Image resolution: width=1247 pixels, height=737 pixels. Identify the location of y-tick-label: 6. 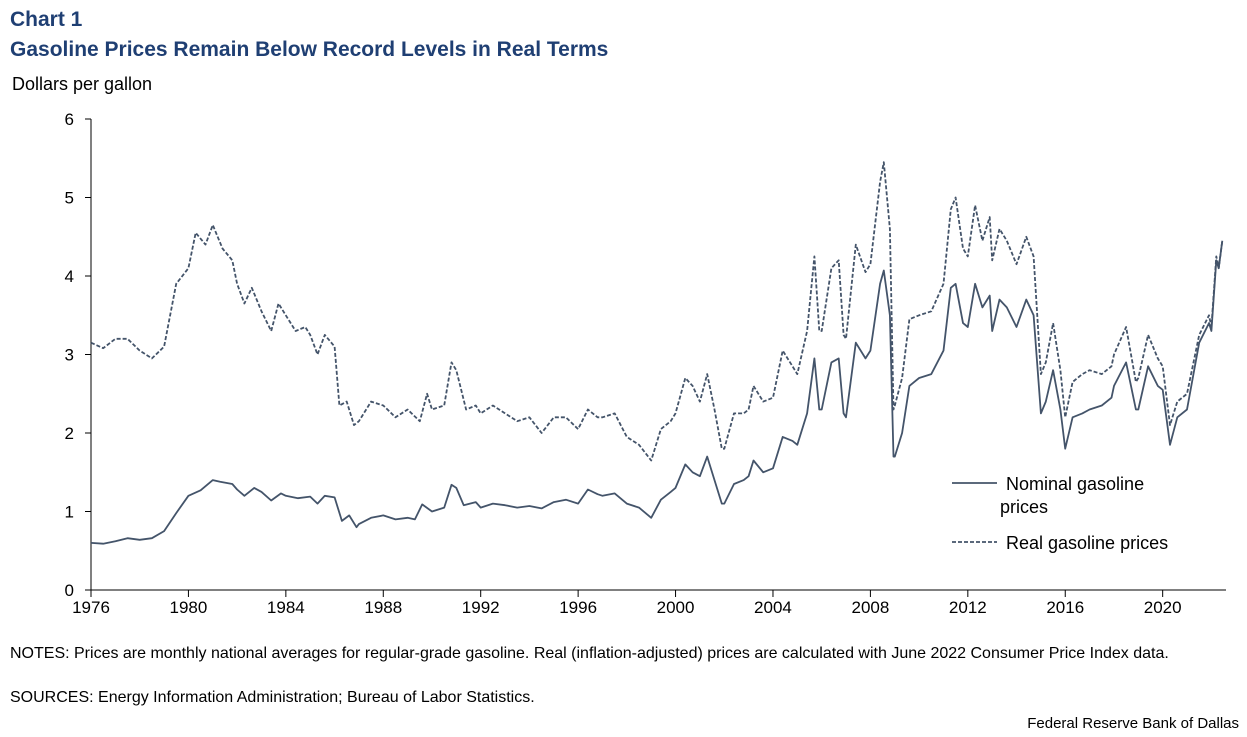
(69, 119).